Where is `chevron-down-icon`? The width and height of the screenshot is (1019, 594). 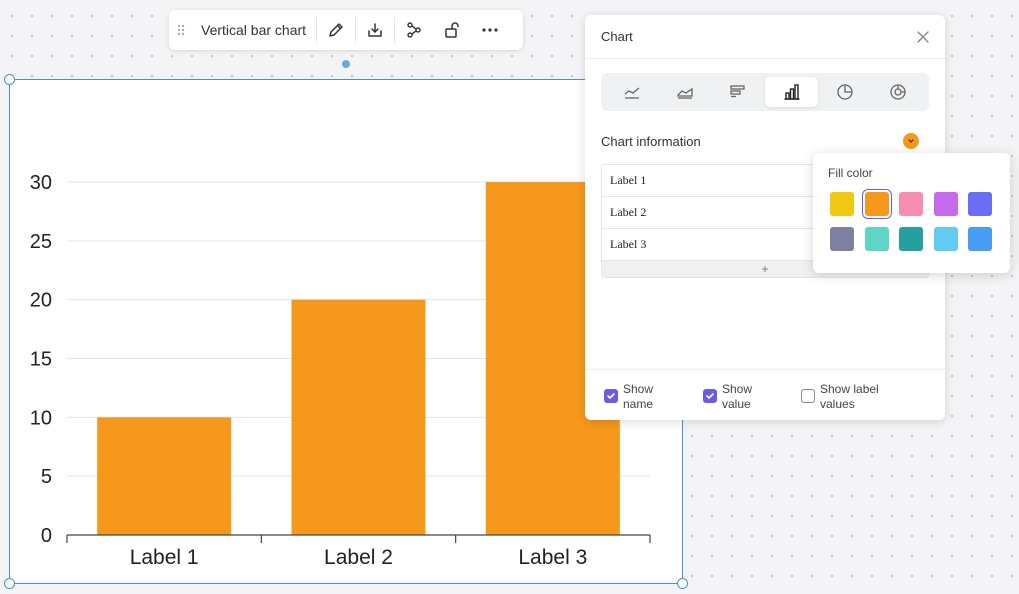 chevron-down-icon is located at coordinates (911, 141).